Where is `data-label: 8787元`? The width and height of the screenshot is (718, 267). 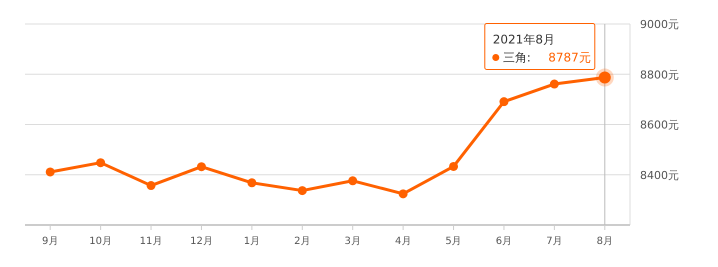 data-label: 8787元 is located at coordinates (569, 57).